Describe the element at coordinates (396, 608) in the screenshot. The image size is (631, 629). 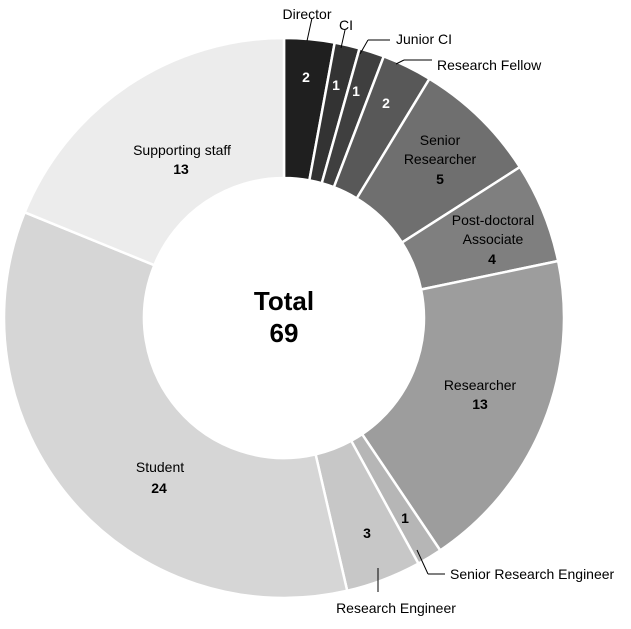
I see `label-research-engineer: Research Engineer` at that location.